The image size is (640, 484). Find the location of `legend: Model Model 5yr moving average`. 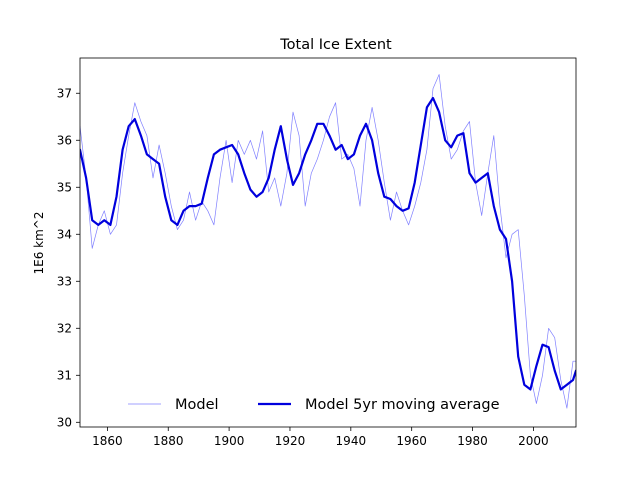

legend: Model Model 5yr moving average is located at coordinates (314, 405).